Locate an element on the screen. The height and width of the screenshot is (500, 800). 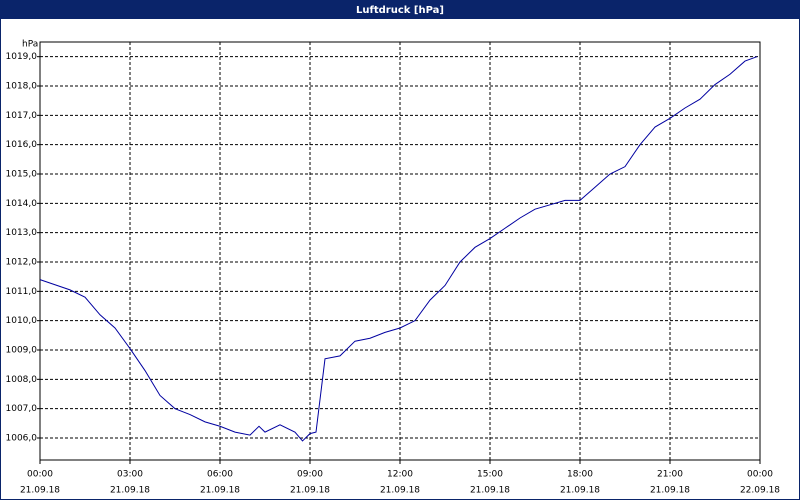
title-bar is located at coordinates (400, 9).